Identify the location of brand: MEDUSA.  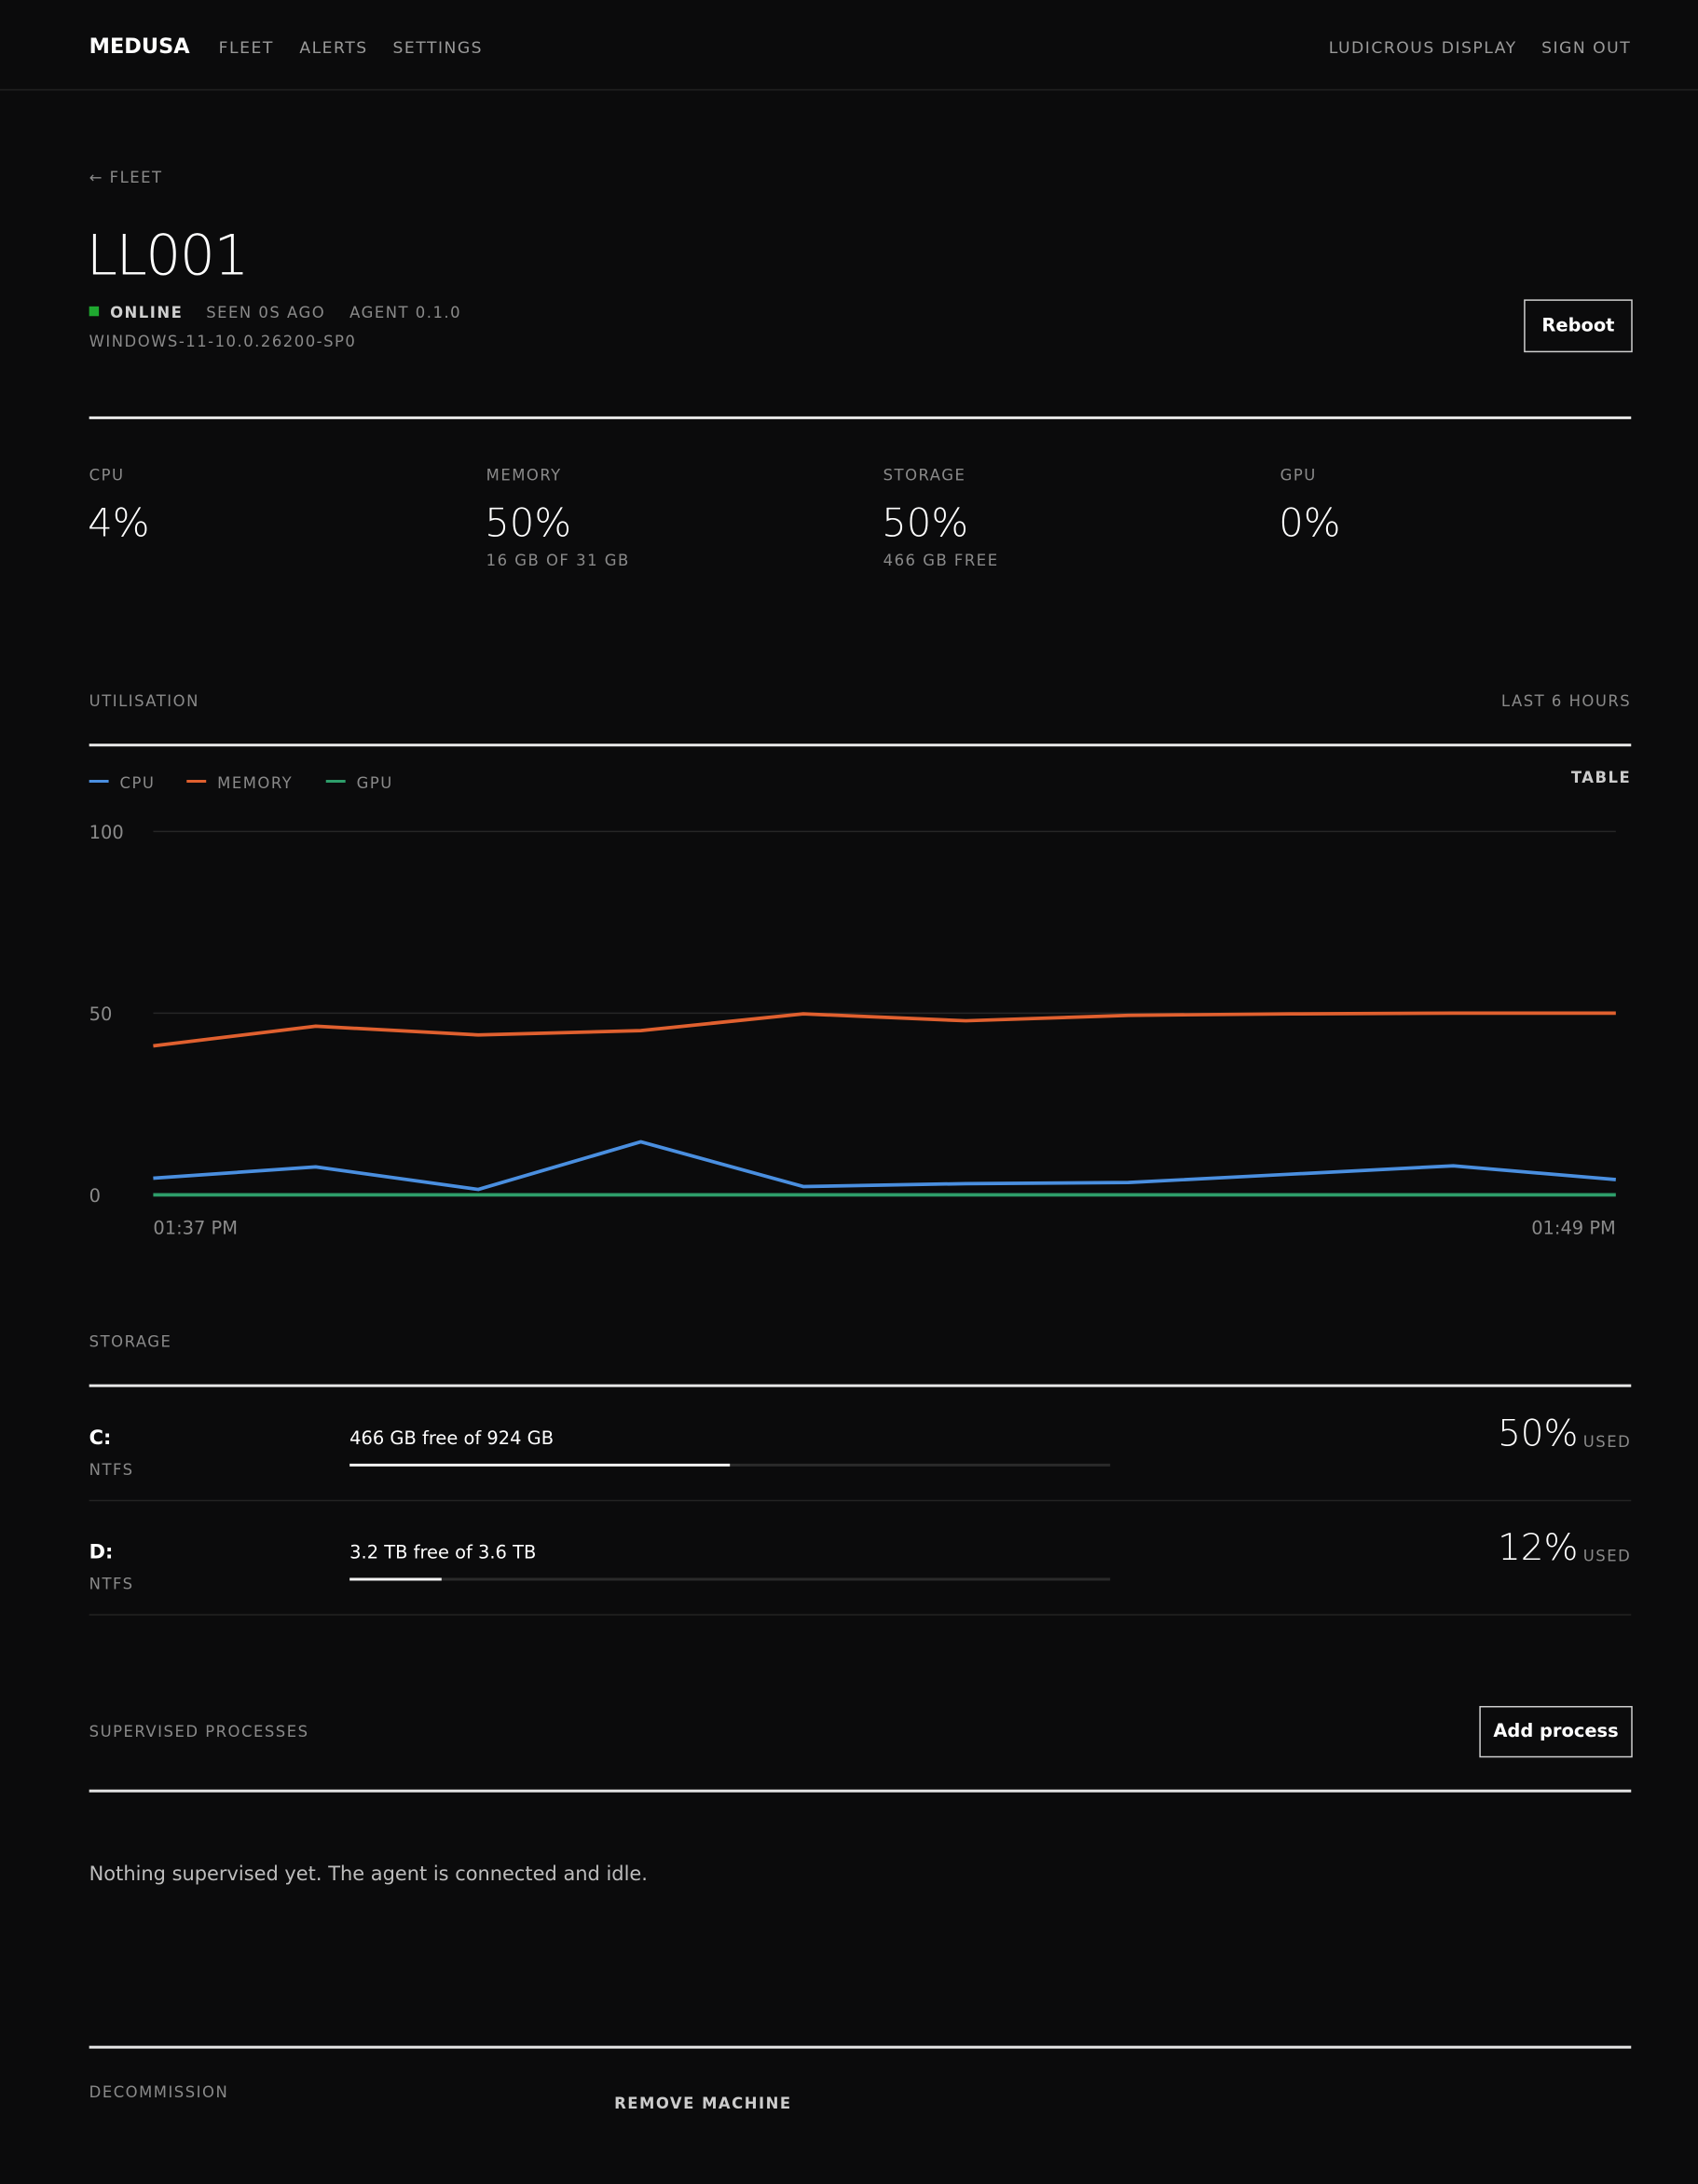
(139, 46).